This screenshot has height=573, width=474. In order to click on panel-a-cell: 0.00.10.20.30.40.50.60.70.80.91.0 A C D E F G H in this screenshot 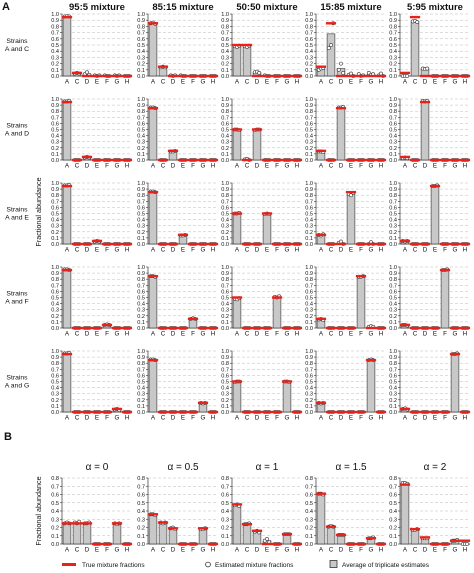, I will do `click(346, 133)`.